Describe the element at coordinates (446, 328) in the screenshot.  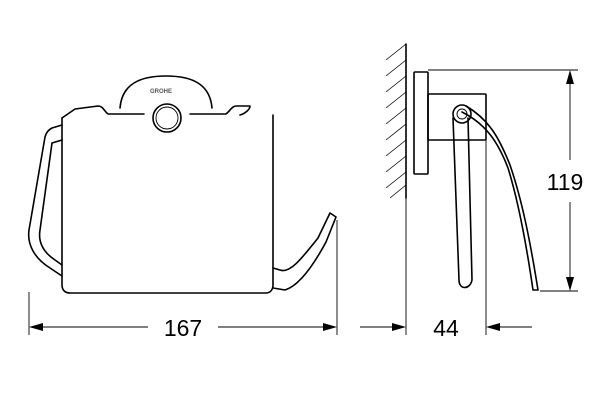
I see `depth-label: 44` at that location.